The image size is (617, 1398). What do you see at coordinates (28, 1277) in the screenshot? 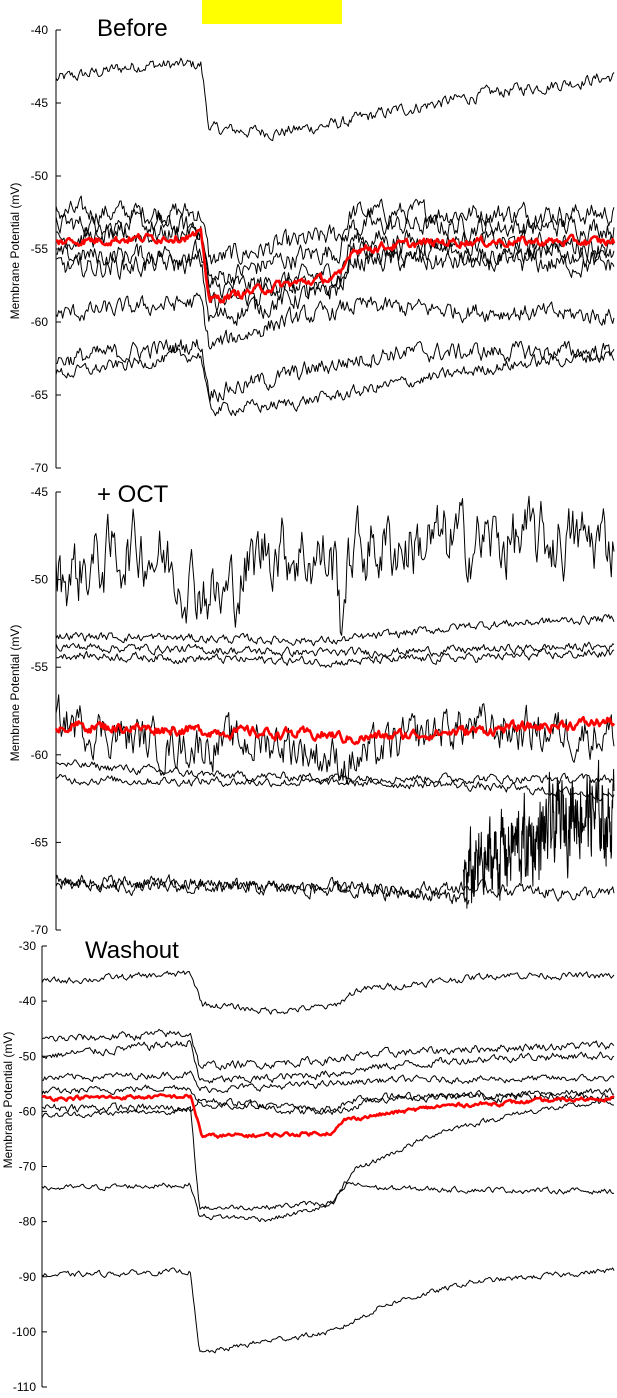
I see `y-tick-label: -90` at bounding box center [28, 1277].